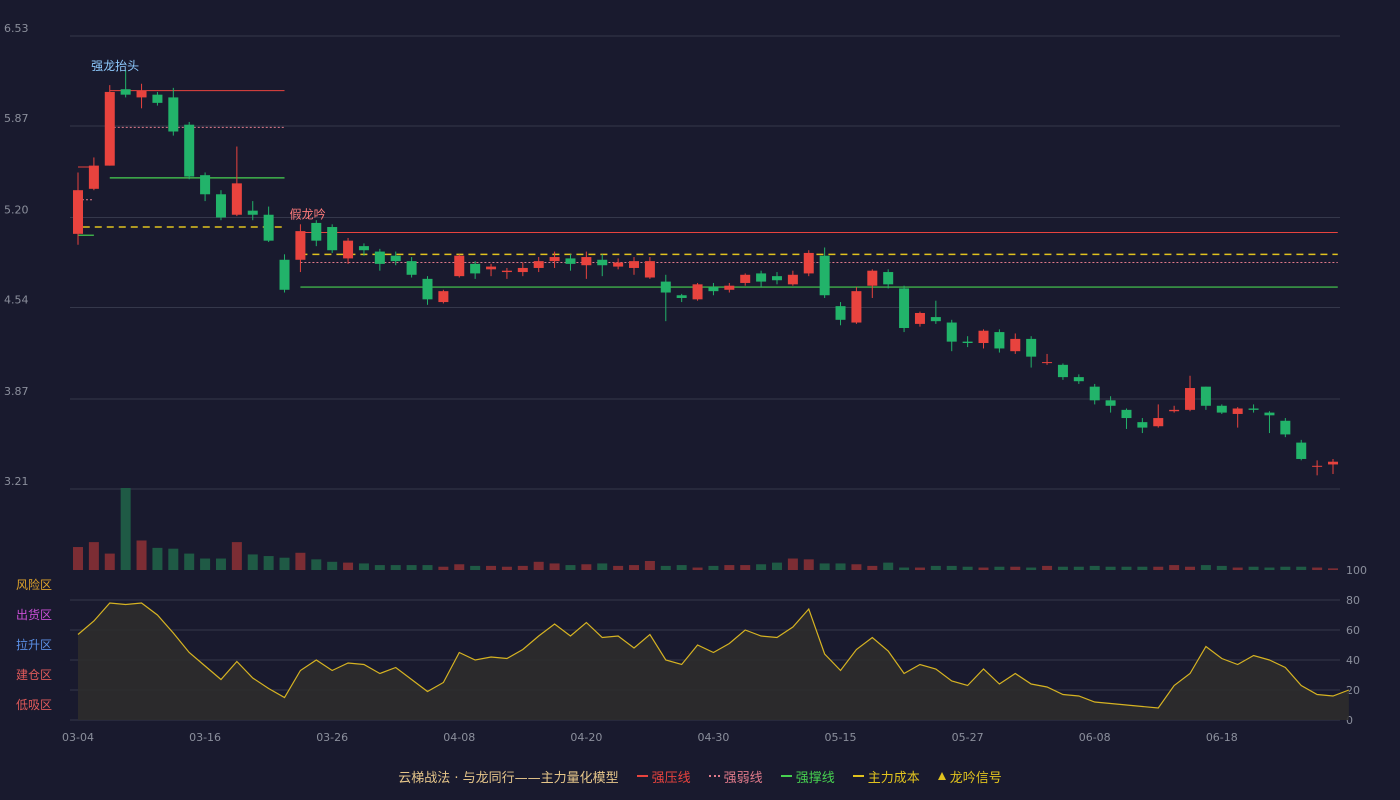 Image resolution: width=1400 pixels, height=800 pixels. Describe the element at coordinates (332, 737) in the screenshot. I see `x-tick-label: 03-26` at that location.